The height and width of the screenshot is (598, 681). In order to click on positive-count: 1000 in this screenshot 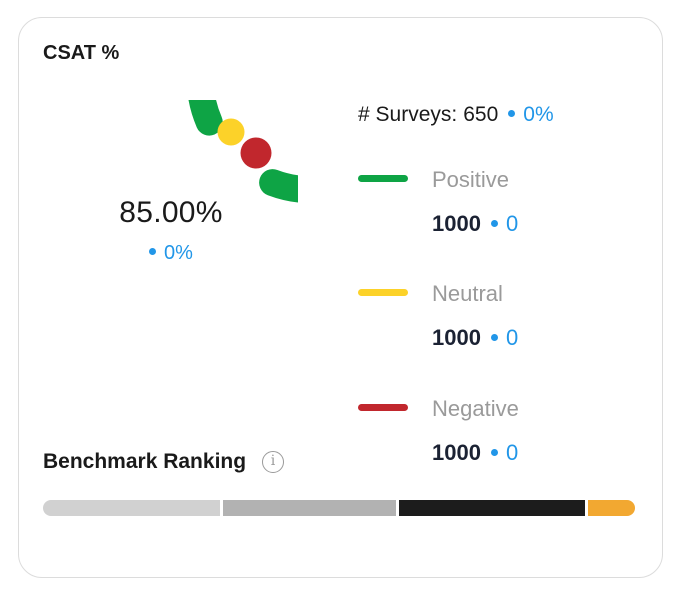, I will do `click(456, 223)`.